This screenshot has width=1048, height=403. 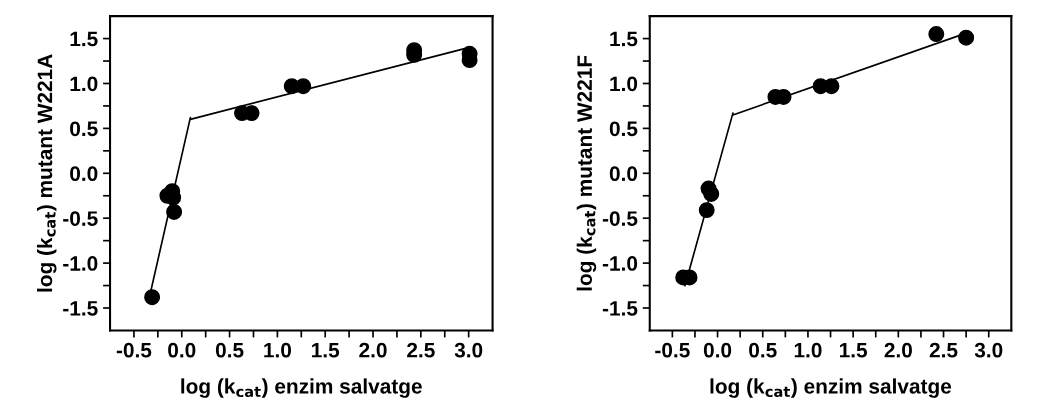 I want to click on y-axis-title: log (k$_{cat}$) mutant W221F, so click(x=586, y=173).